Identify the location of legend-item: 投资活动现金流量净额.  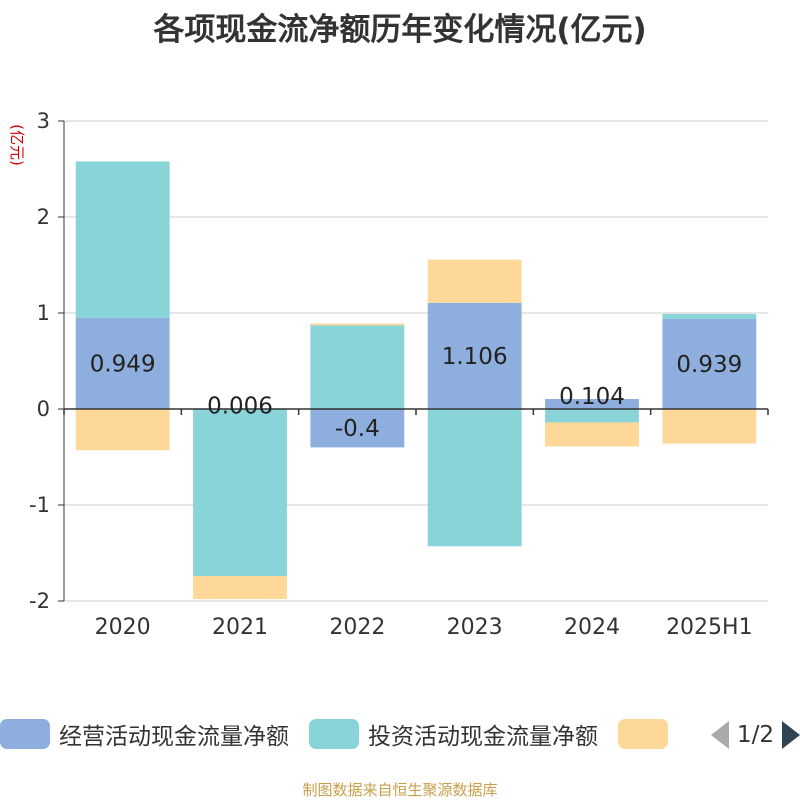
(453, 734).